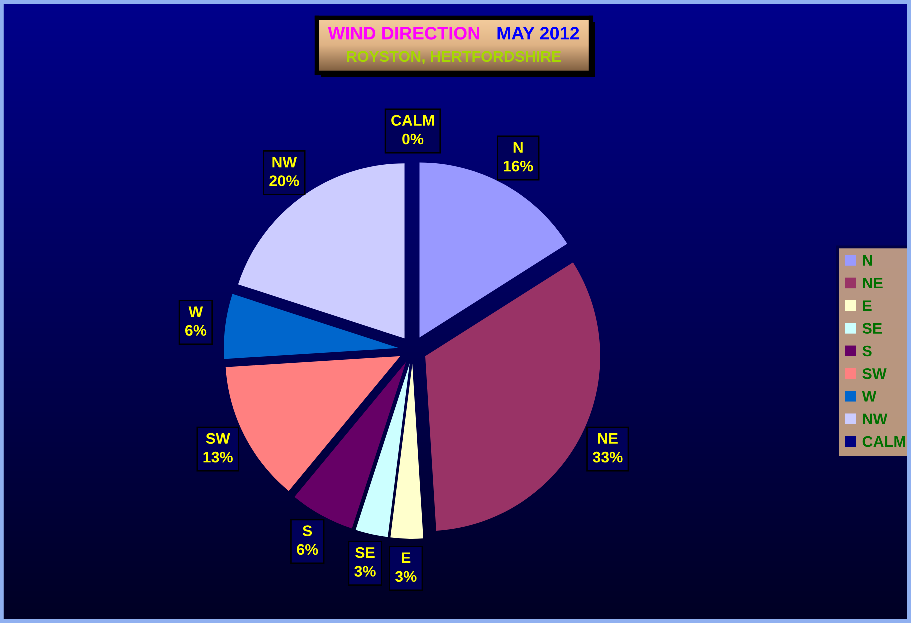 This screenshot has width=911, height=623. I want to click on slice-label: SE, so click(365, 552).